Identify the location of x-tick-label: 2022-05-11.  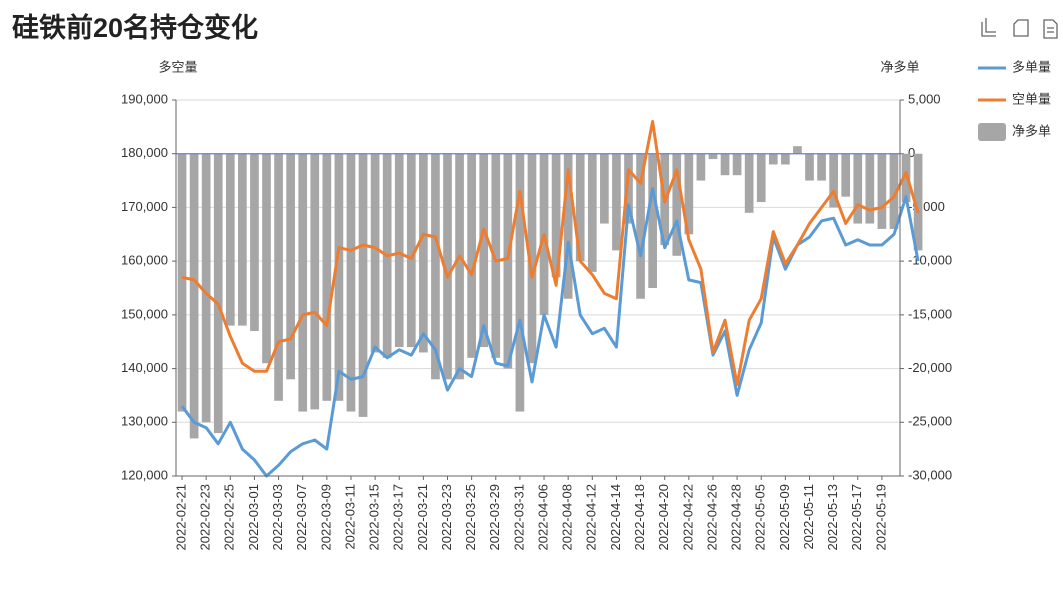
(808, 517).